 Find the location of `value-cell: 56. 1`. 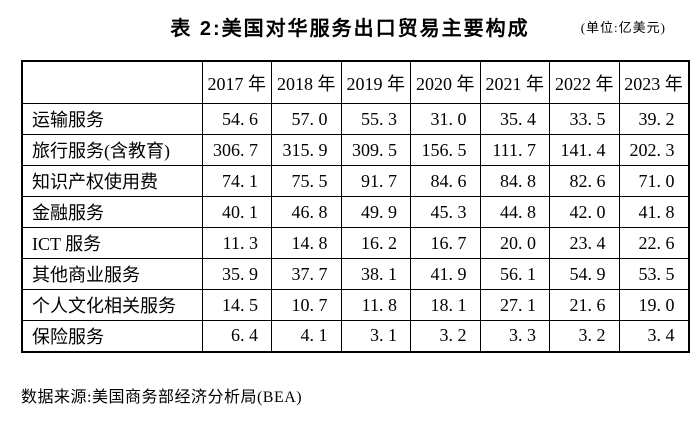

value-cell: 56. 1 is located at coordinates (514, 274).